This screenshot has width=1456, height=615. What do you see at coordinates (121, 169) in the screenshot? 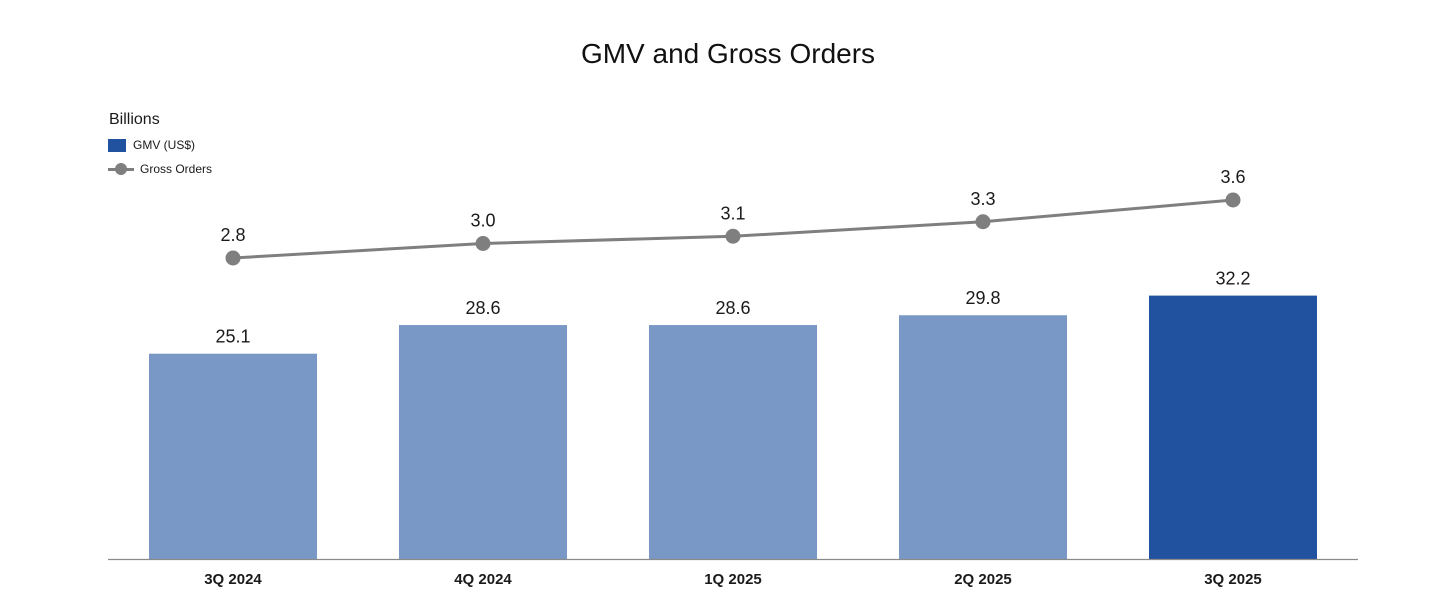
I see `legend-swatch-gross-orders` at bounding box center [121, 169].